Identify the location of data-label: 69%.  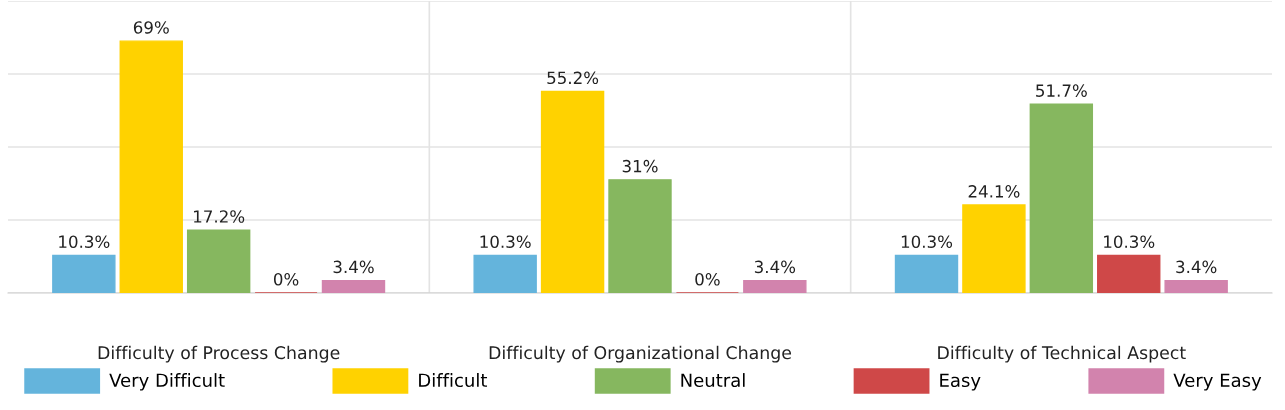
(151, 27).